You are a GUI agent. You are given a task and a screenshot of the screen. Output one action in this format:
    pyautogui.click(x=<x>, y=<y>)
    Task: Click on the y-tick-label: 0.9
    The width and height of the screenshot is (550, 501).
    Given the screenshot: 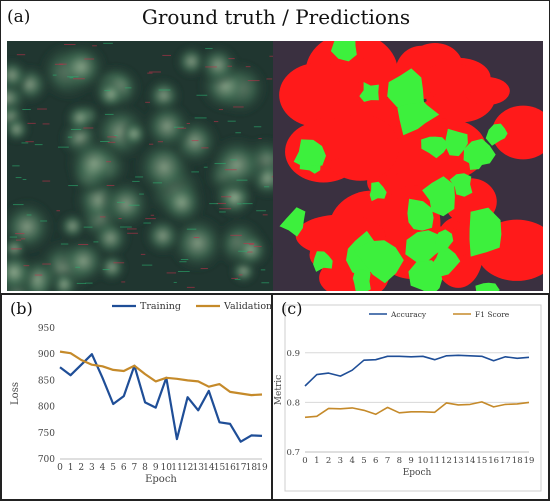 What is the action you would take?
    pyautogui.click(x=293, y=354)
    